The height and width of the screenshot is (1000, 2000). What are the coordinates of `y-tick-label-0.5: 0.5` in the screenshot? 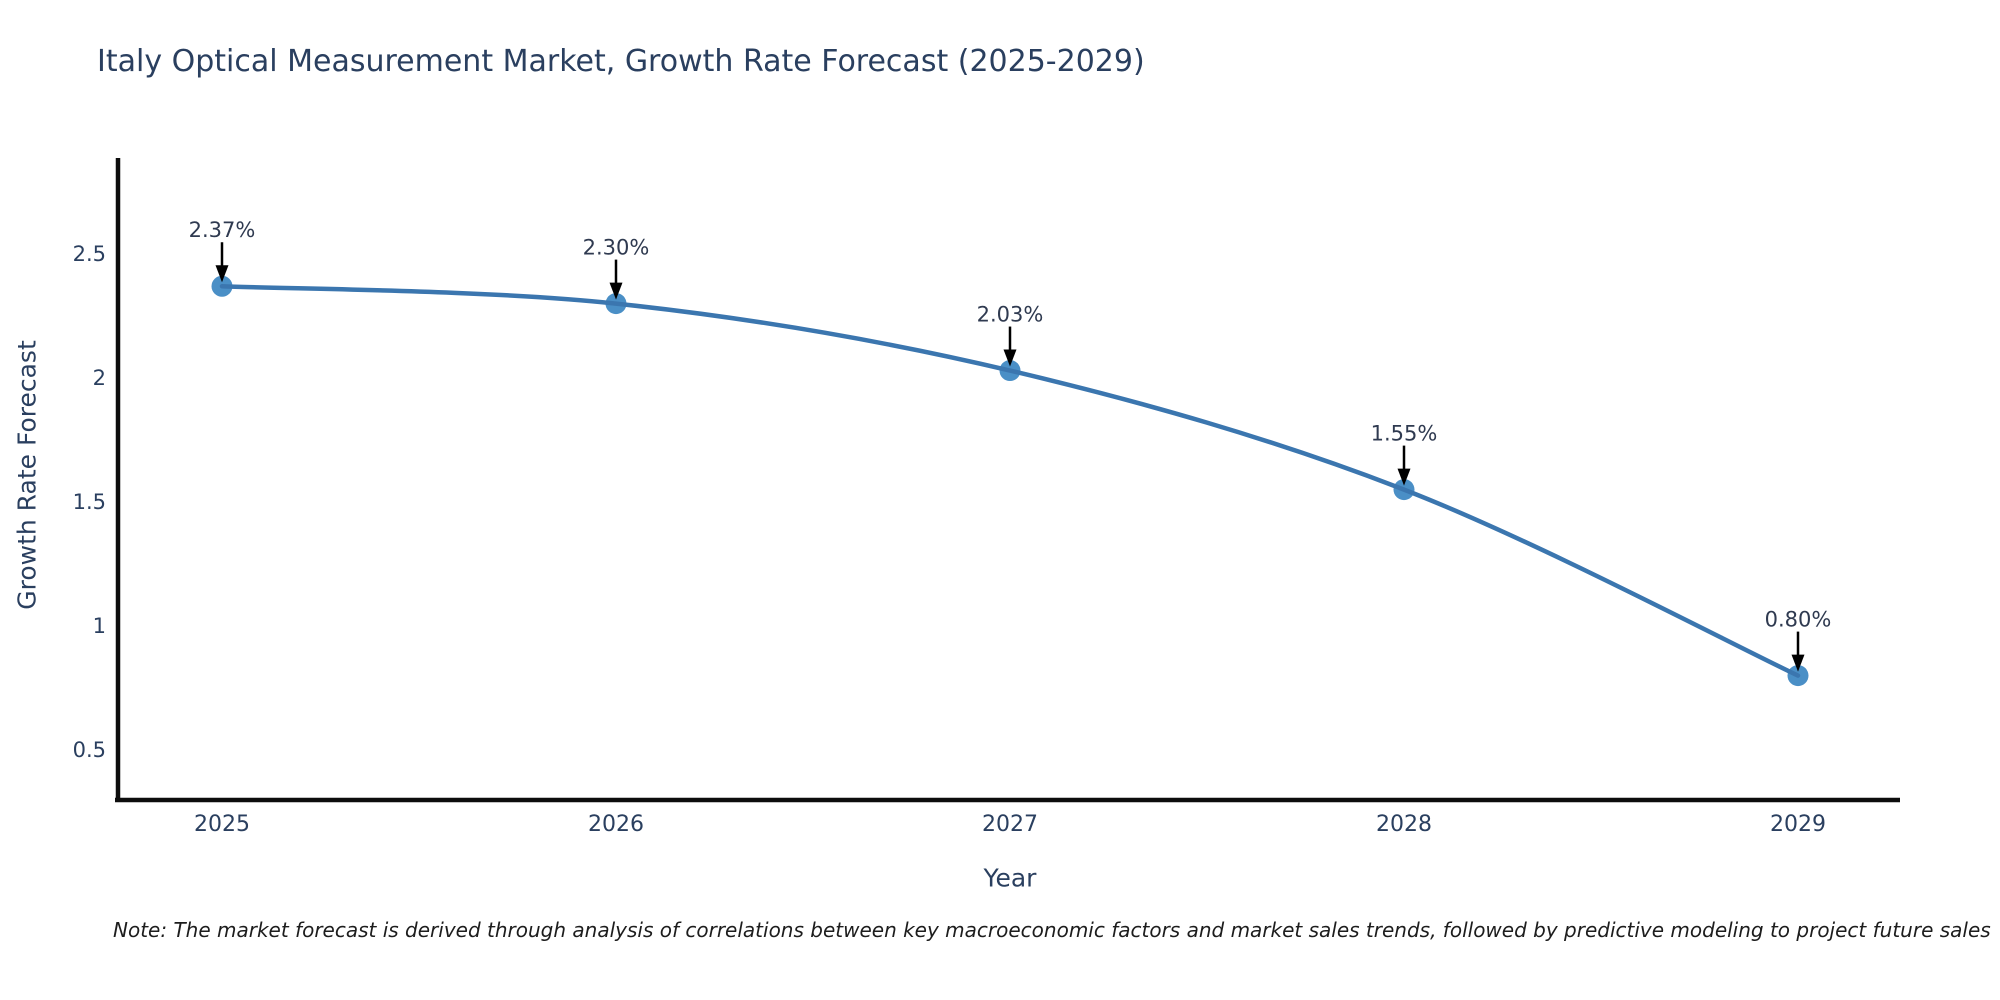 It's located at (89, 750).